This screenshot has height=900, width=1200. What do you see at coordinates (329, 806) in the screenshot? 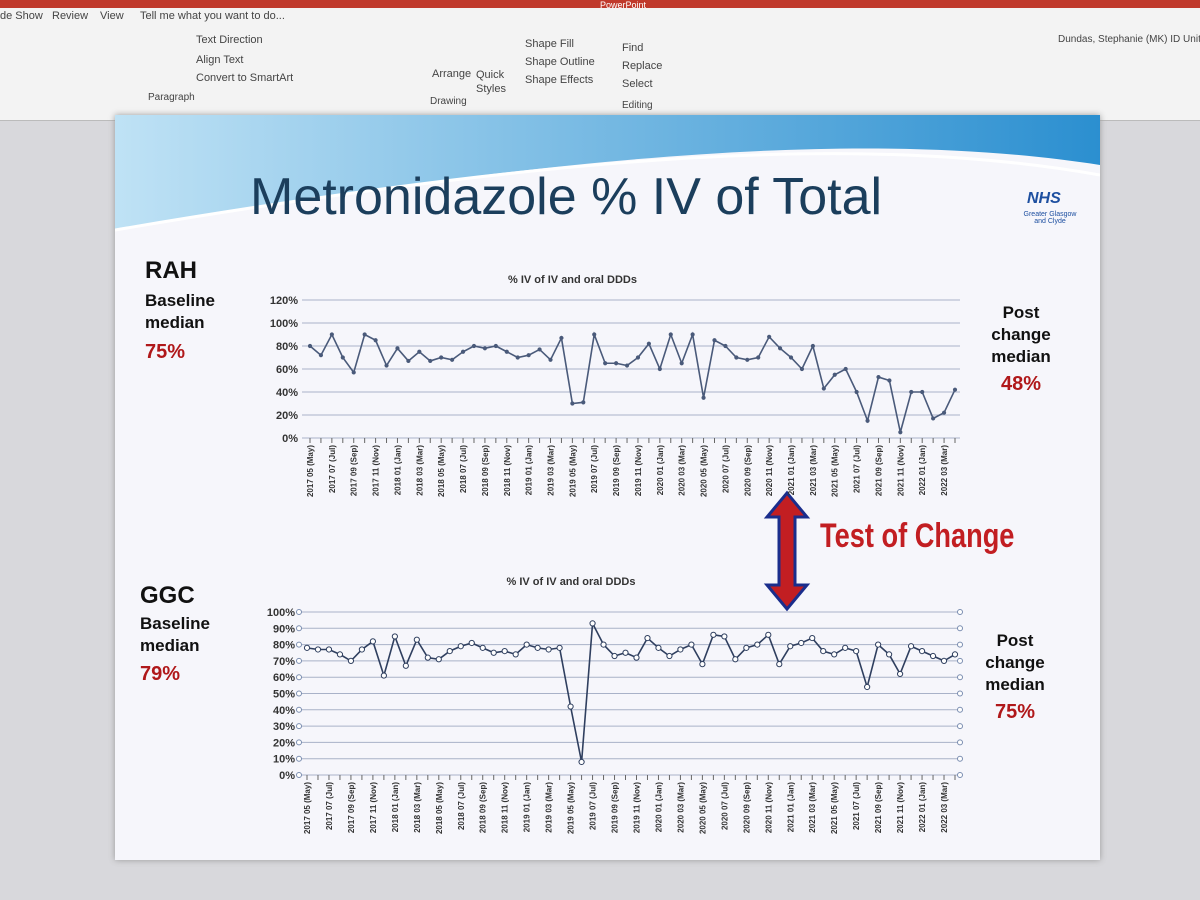
I see `x-tick-label: 2017 07 (Jul)` at bounding box center [329, 806].